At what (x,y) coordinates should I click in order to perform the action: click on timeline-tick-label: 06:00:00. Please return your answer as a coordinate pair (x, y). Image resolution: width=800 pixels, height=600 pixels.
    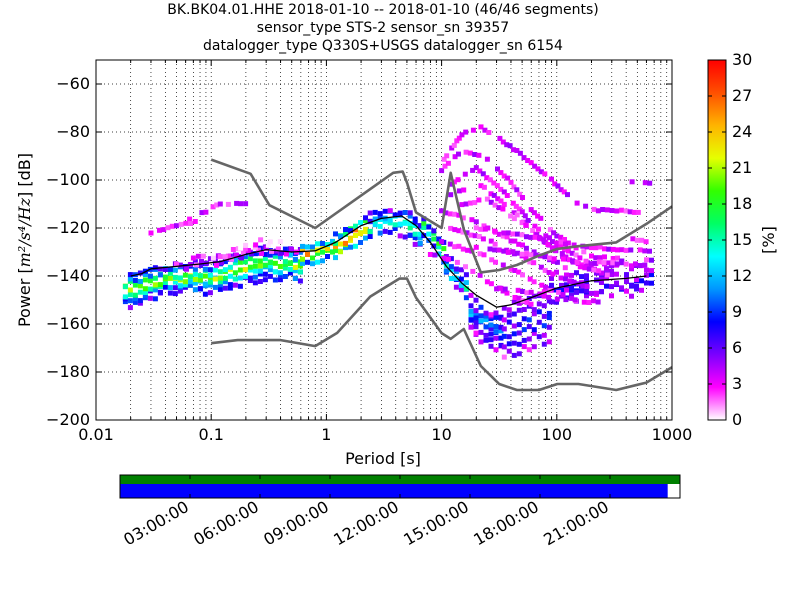
    Looking at the image, I should click on (226, 523).